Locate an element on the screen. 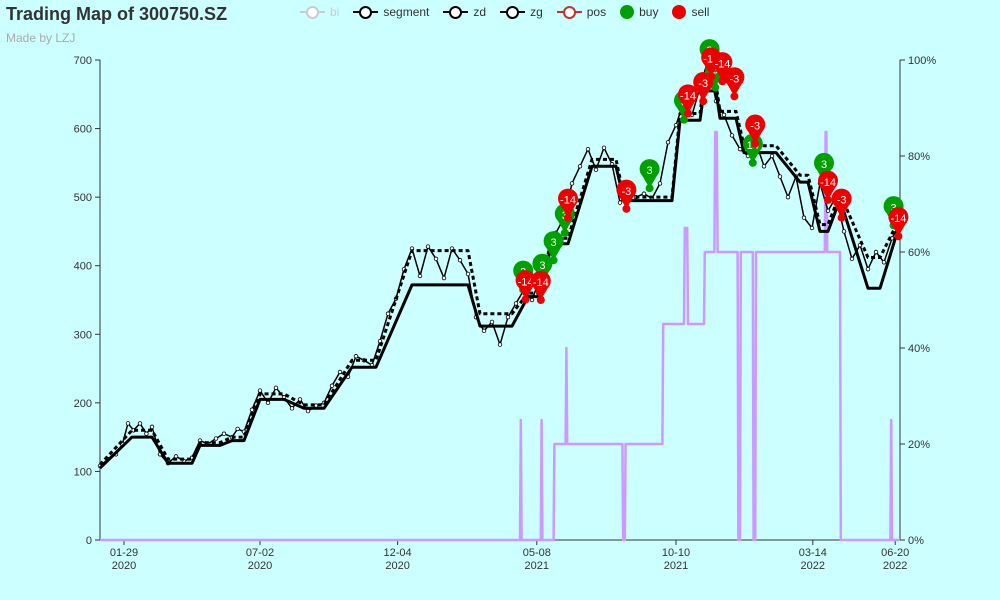 This screenshot has width=1000, height=600. legend-item-pos: pos is located at coordinates (581, 12).